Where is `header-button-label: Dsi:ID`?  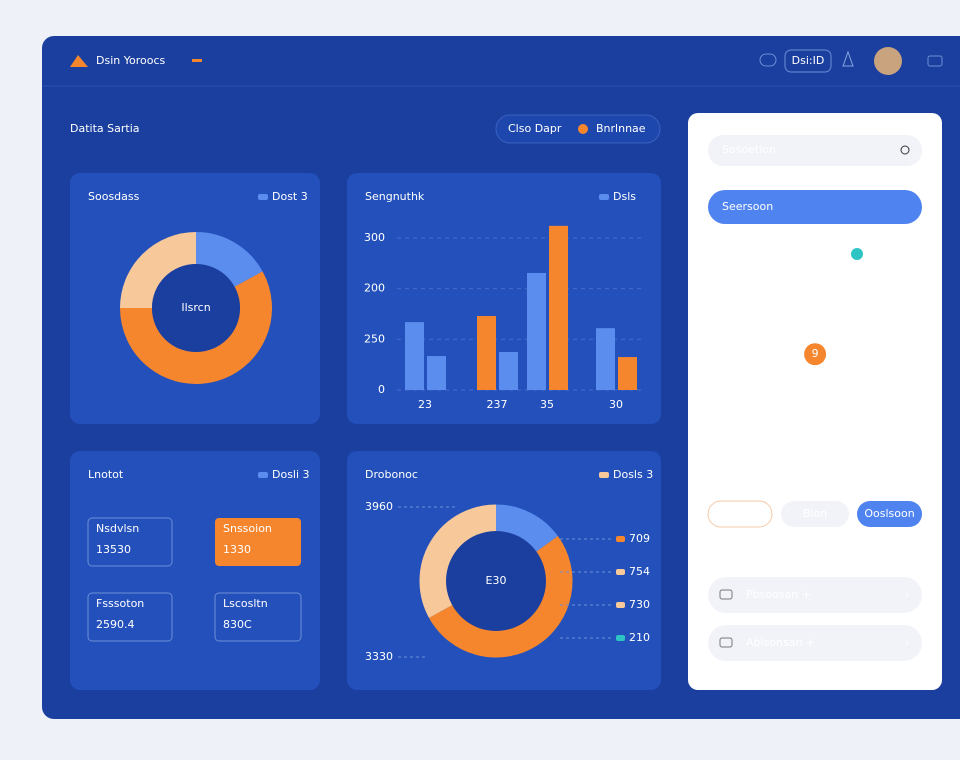 header-button-label: Dsi:ID is located at coordinates (808, 60).